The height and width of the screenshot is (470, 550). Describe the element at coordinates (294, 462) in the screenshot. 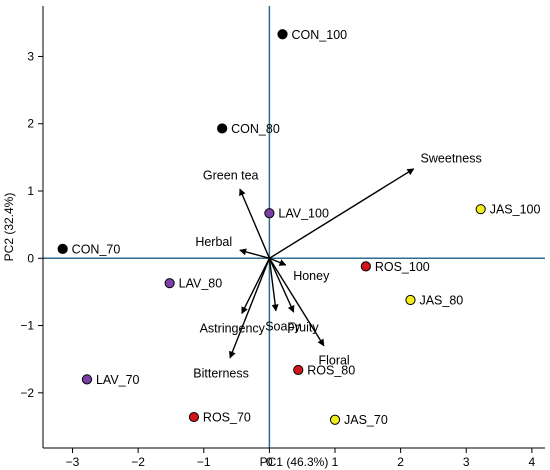

I see `x-axis-title: PC1 (46.3%)` at that location.